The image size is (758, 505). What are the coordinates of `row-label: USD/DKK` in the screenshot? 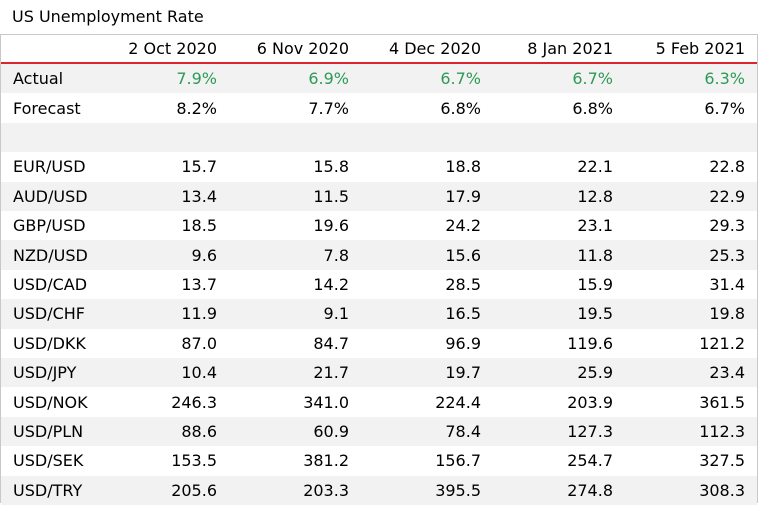 It's located at (49, 343).